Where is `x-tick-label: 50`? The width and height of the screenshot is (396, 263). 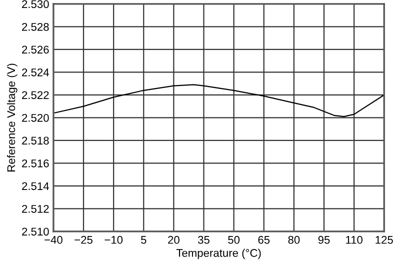 x-tick-label: 50 is located at coordinates (234, 240).